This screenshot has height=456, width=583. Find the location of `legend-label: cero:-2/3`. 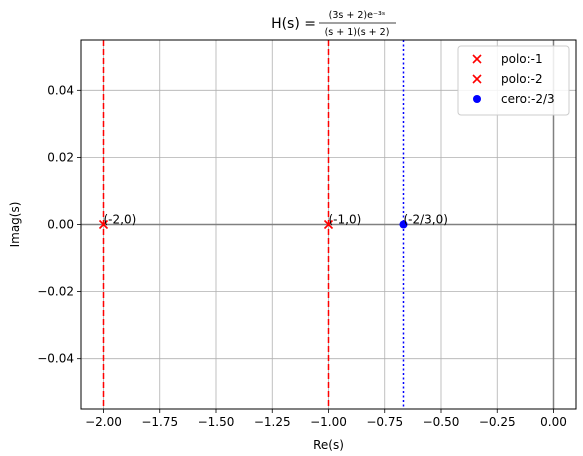

legend-label: cero:-2/3 is located at coordinates (528, 99).